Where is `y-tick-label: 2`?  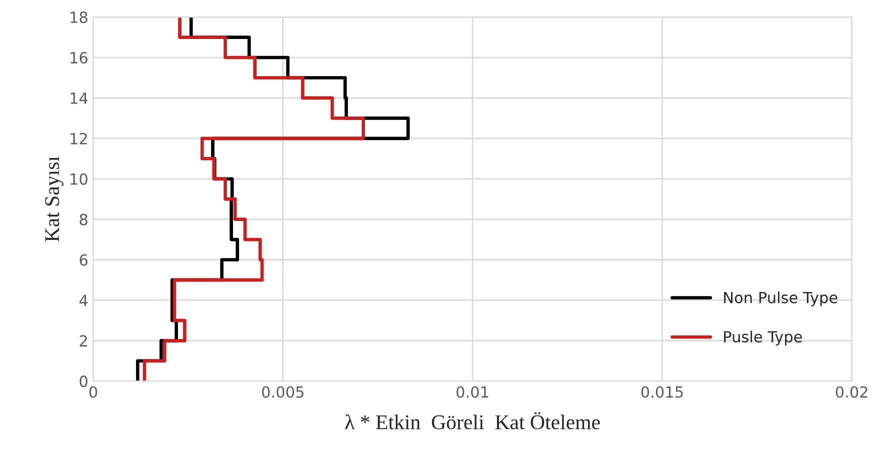
y-tick-label: 2 is located at coordinates (83, 340).